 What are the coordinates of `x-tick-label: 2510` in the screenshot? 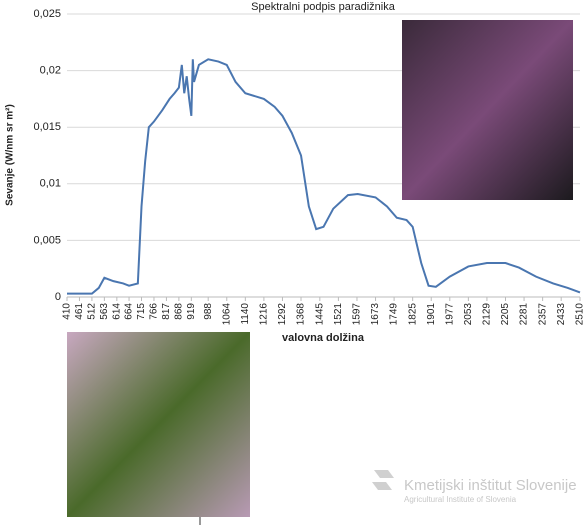 It's located at (580, 314).